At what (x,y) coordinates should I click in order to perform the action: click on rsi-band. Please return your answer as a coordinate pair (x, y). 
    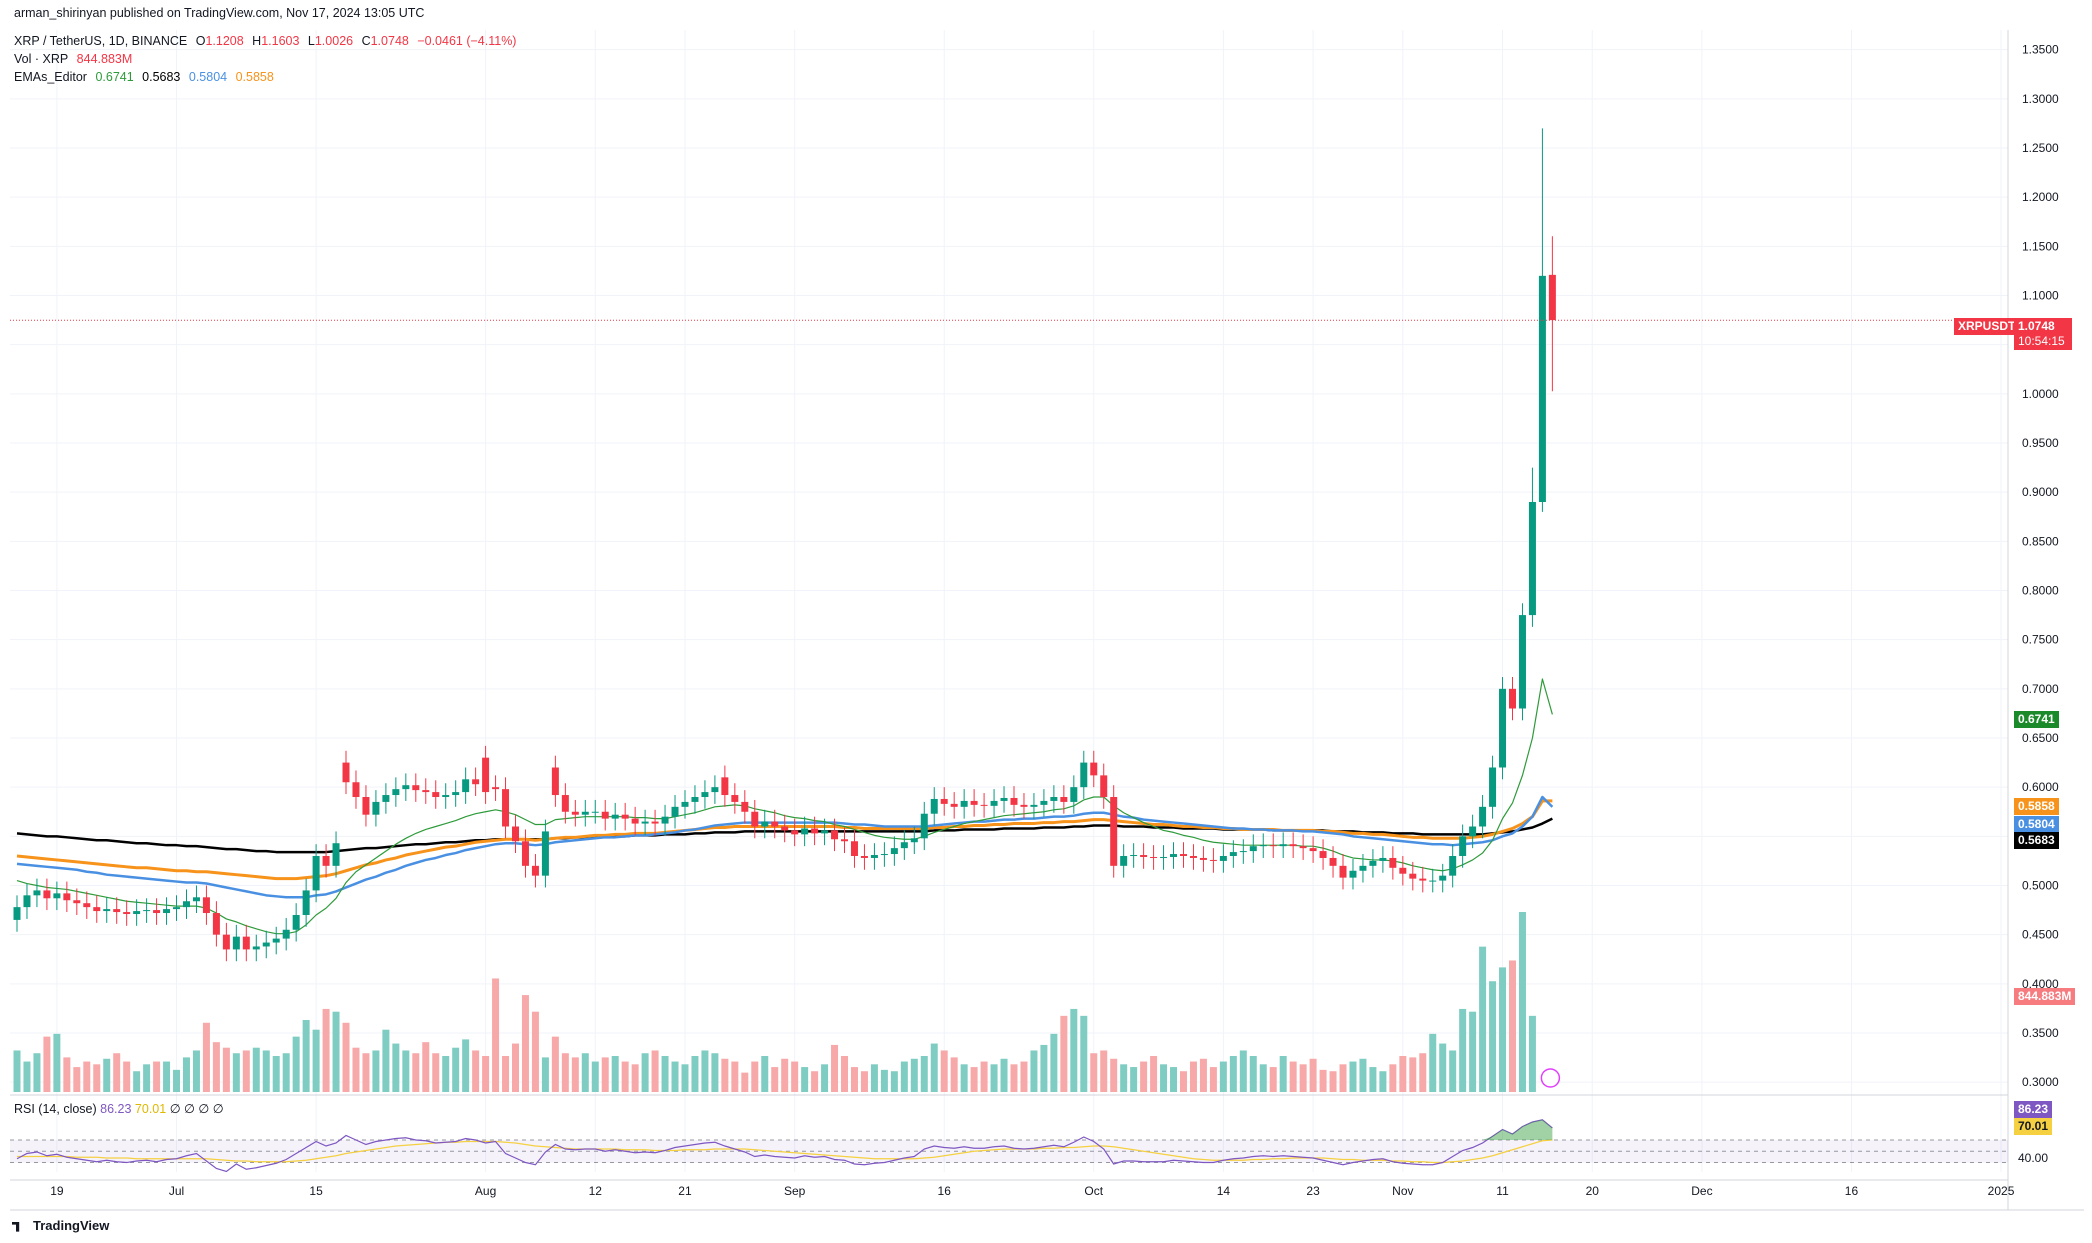
    Looking at the image, I should click on (1009, 1151).